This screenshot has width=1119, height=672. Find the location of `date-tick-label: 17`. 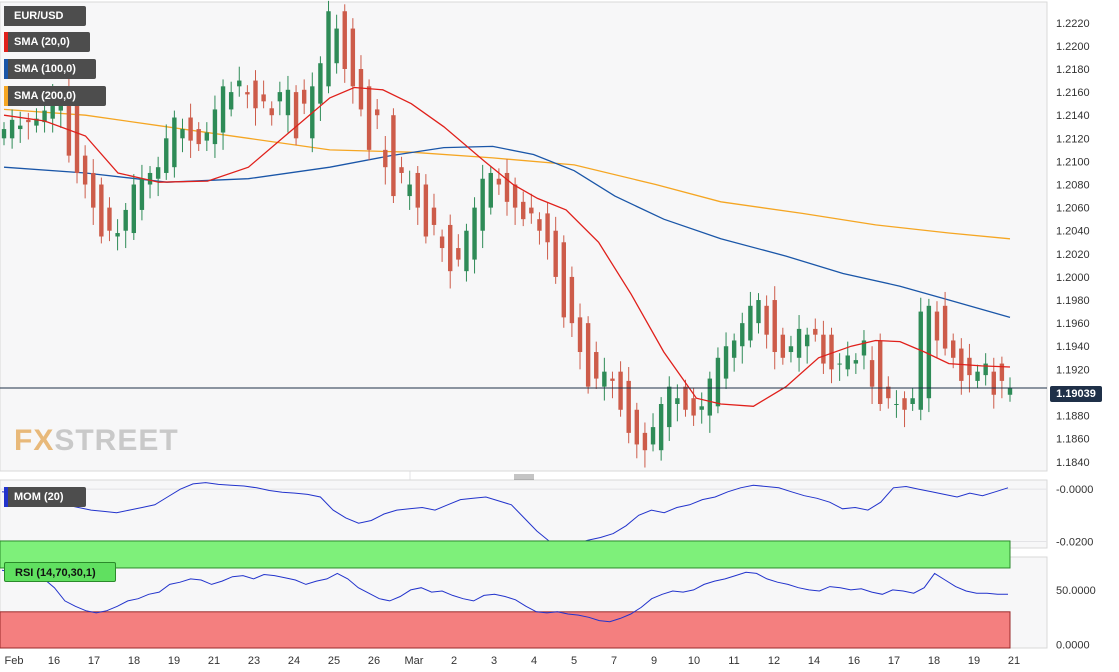

date-tick-label: 17 is located at coordinates (894, 661).